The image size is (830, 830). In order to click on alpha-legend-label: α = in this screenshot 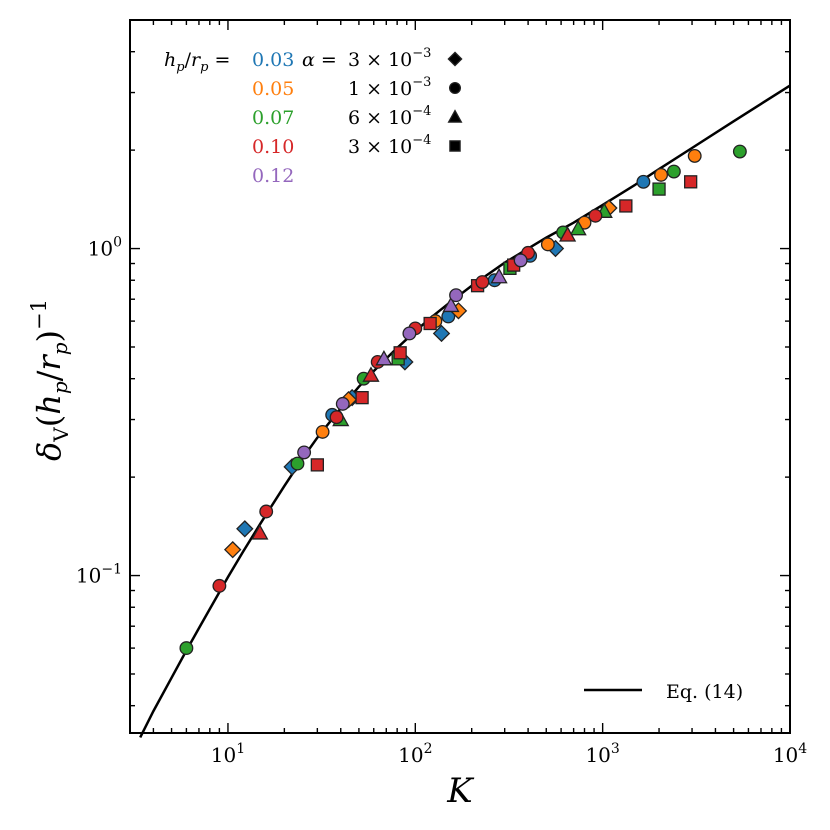, I will do `click(319, 60)`.